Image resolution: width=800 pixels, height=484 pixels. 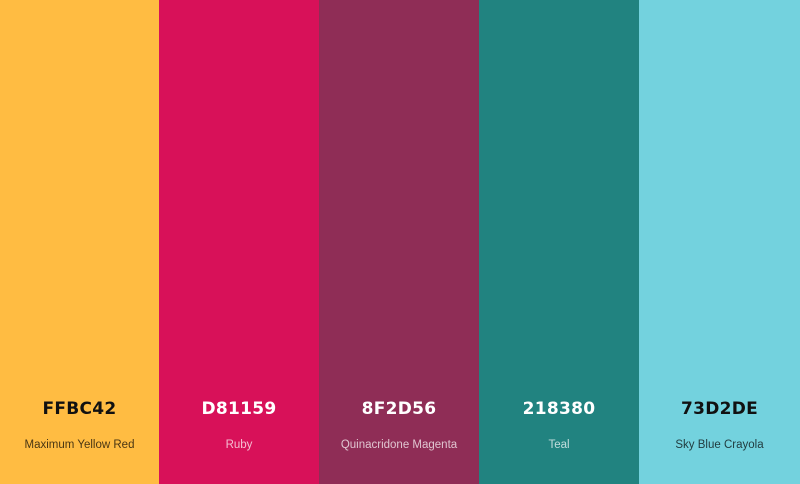 What do you see at coordinates (559, 445) in the screenshot?
I see `color-name: Teal` at bounding box center [559, 445].